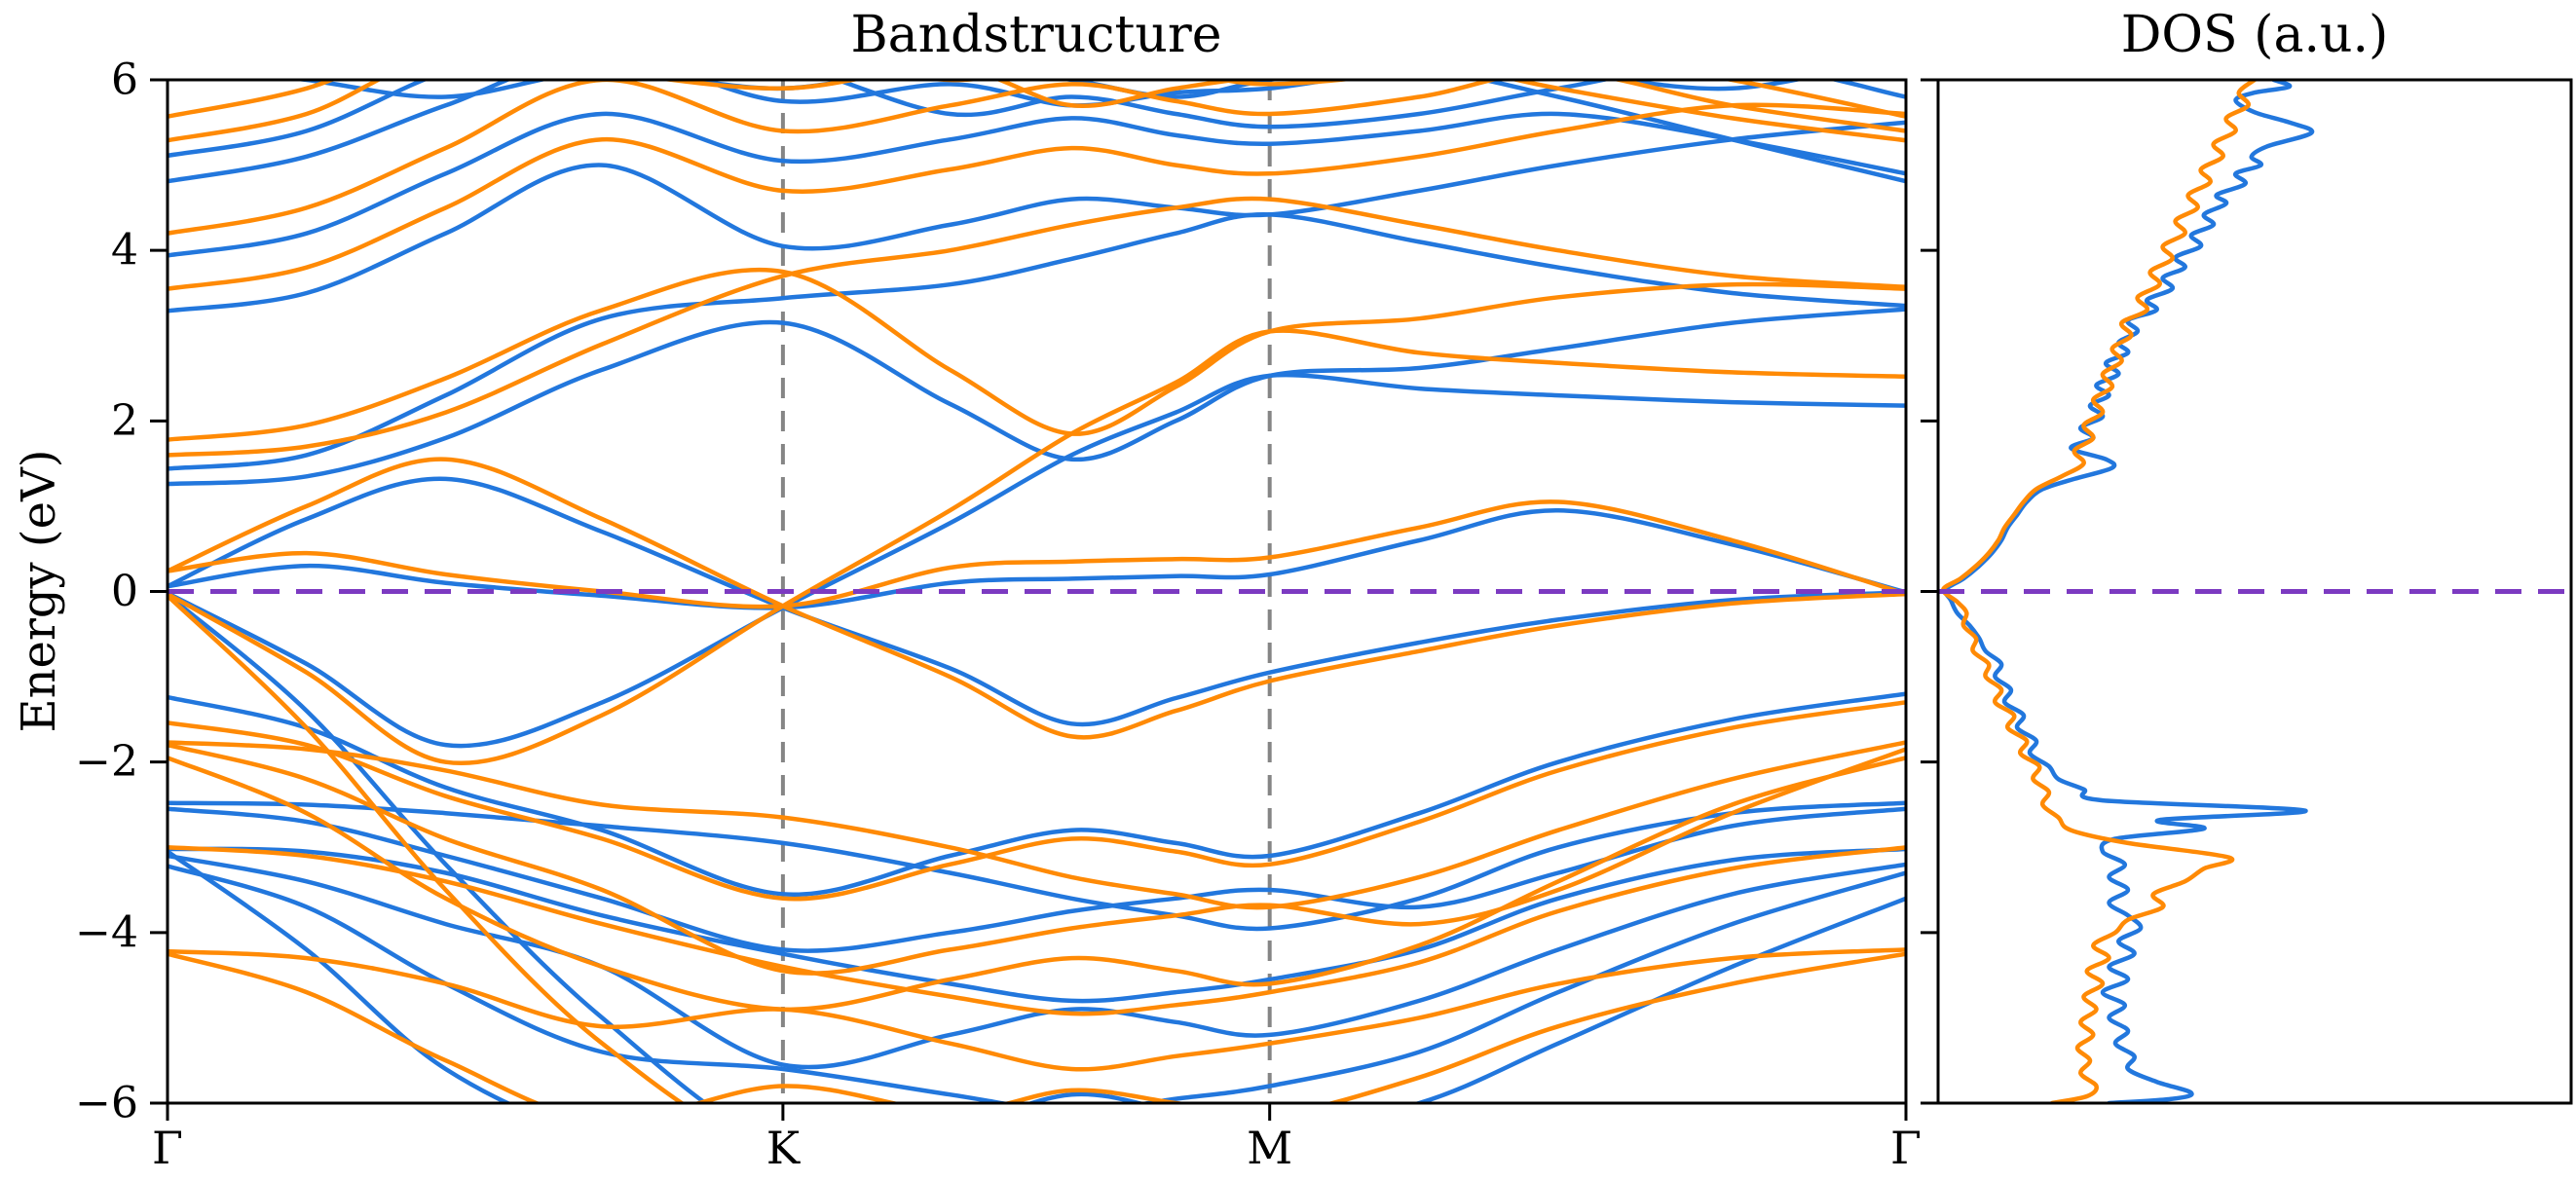 The width and height of the screenshot is (2576, 1181). Describe the element at coordinates (2099, 591) in the screenshot. I see `dos-curve-orange` at that location.